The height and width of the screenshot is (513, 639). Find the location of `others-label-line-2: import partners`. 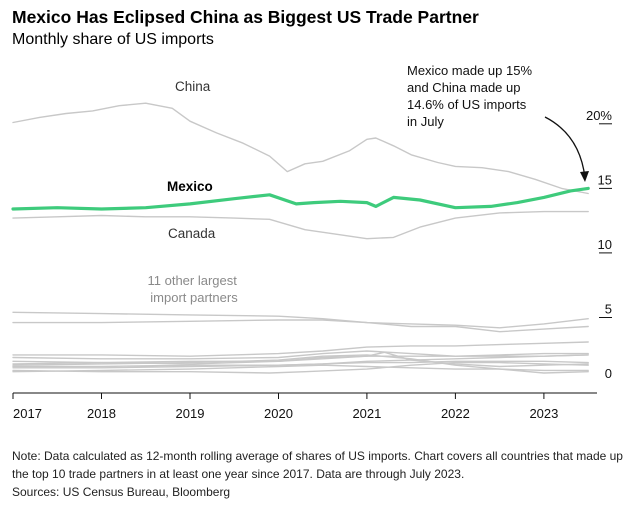

others-label-line-2: import partners is located at coordinates (194, 297).